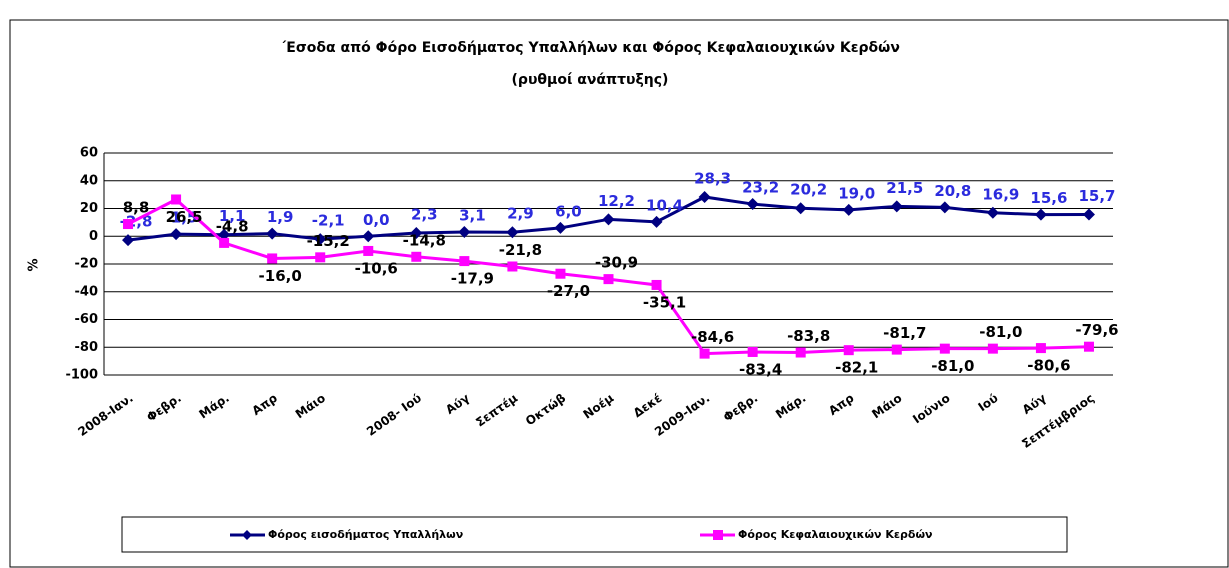  I want to click on data-label: -2,1, so click(328, 221).